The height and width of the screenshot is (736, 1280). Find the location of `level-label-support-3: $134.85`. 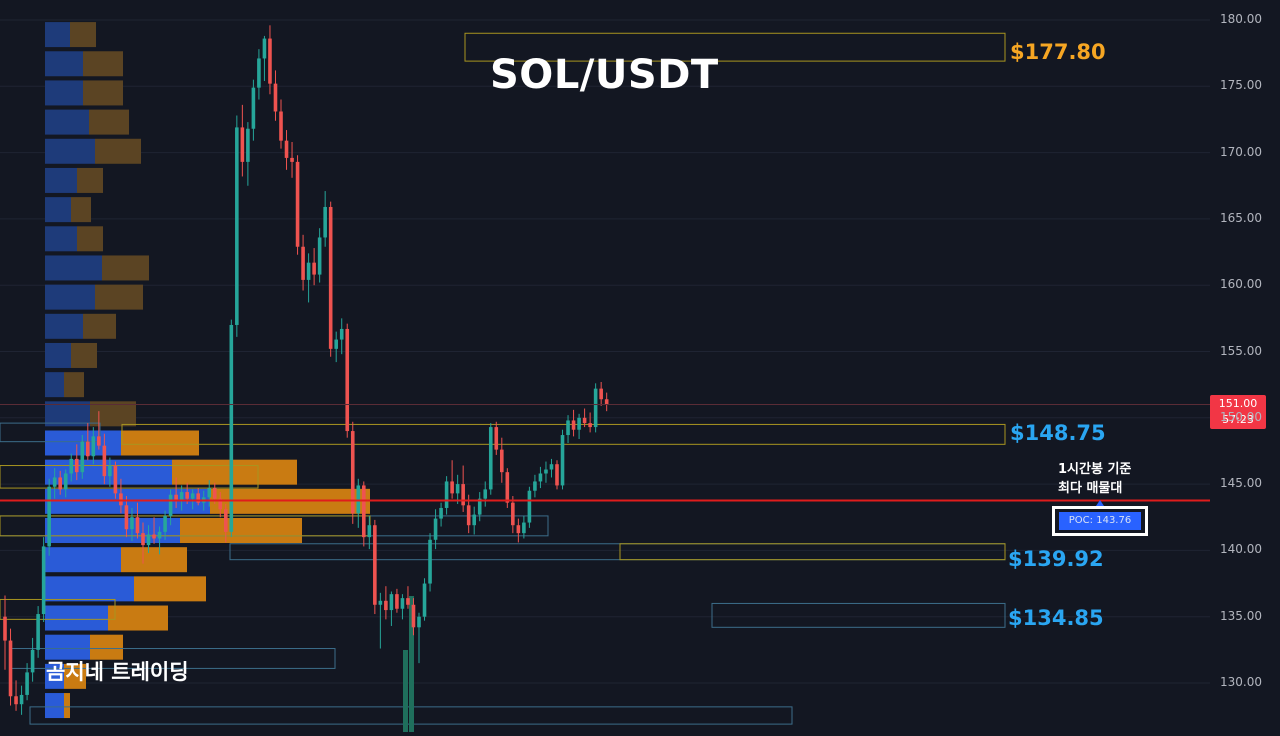

level-label-support-3: $134.85 is located at coordinates (1056, 618).